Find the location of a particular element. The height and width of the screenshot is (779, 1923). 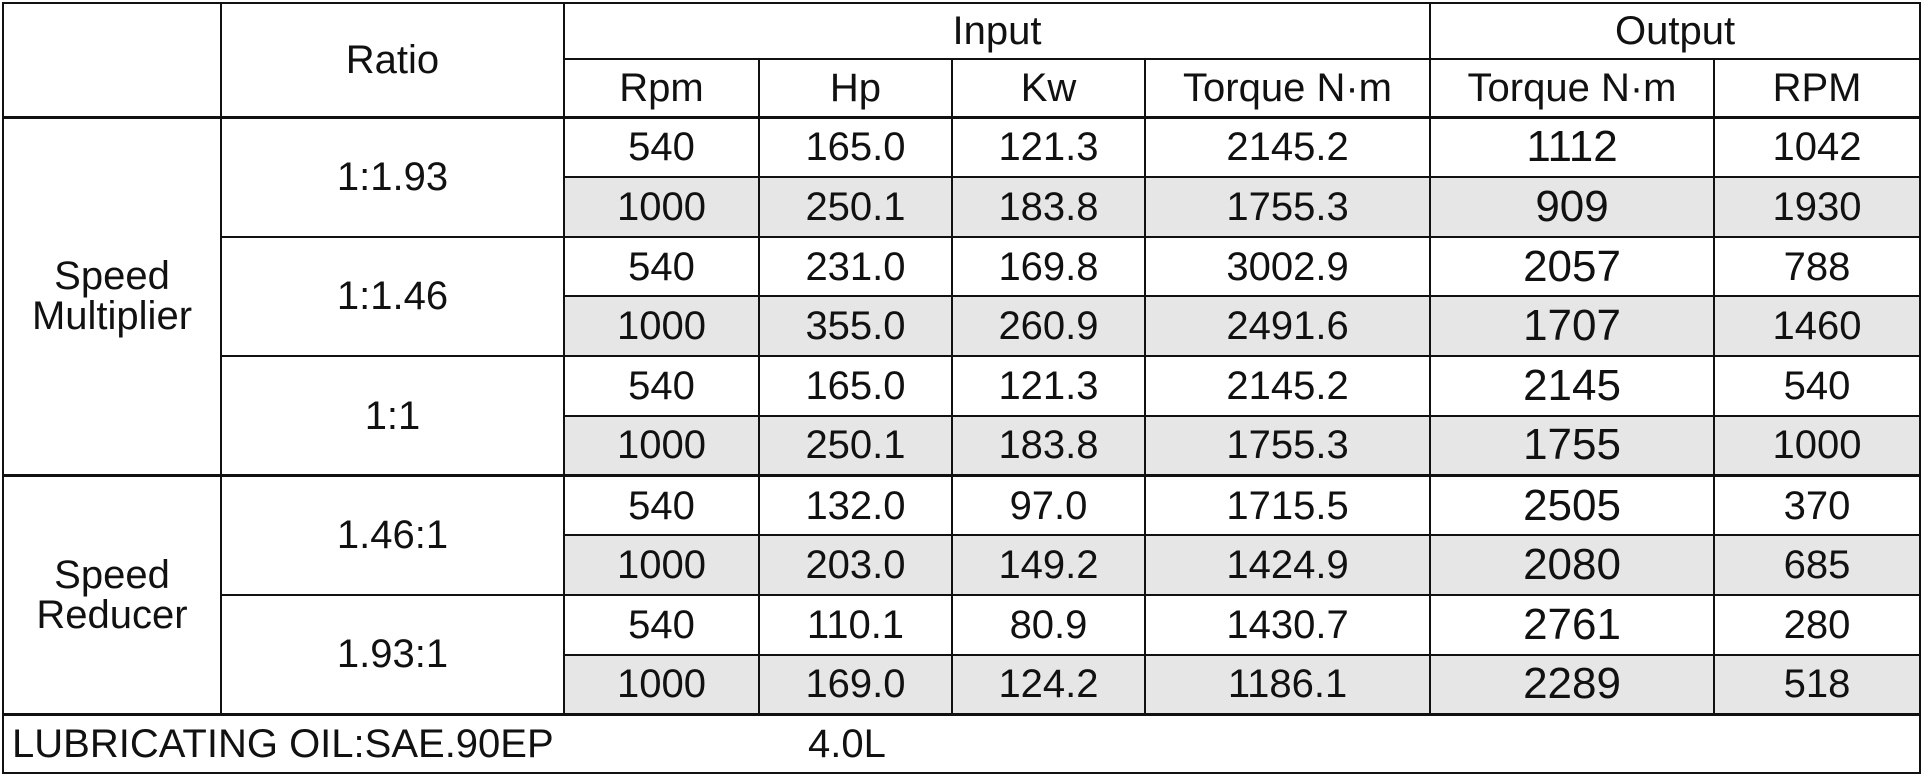

torque-out-cell: 909 is located at coordinates (1572, 207).